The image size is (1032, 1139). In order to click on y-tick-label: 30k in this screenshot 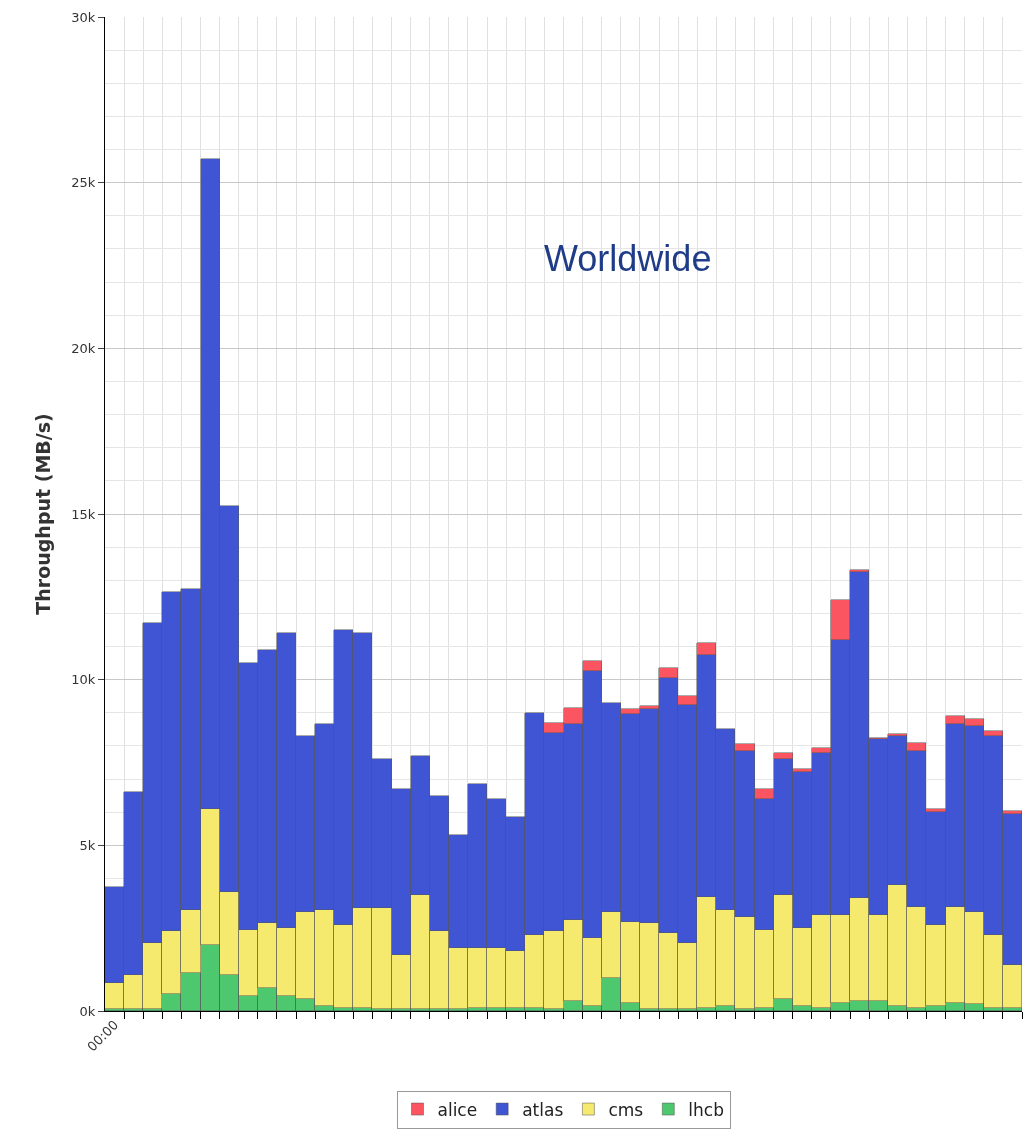, I will do `click(83, 17)`.